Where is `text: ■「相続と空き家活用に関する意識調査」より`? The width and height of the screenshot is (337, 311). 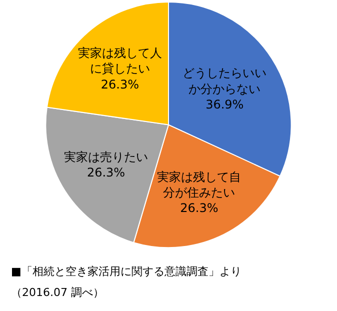
text: ■「相続と空き家活用に関する意識調査」より is located at coordinates (126, 271).